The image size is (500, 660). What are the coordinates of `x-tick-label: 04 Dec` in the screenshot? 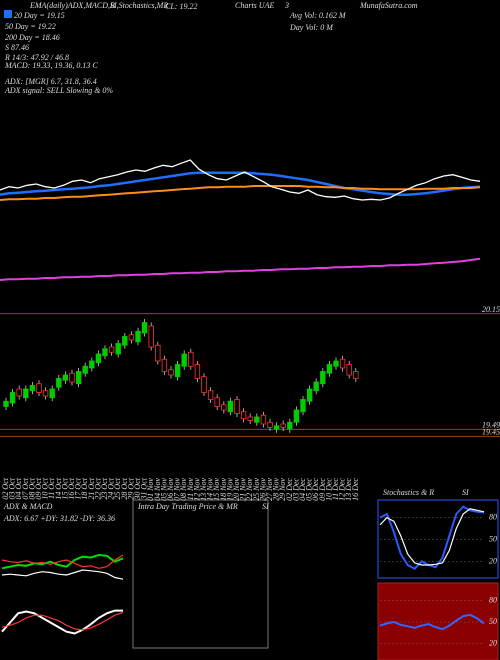 It's located at (302, 489).